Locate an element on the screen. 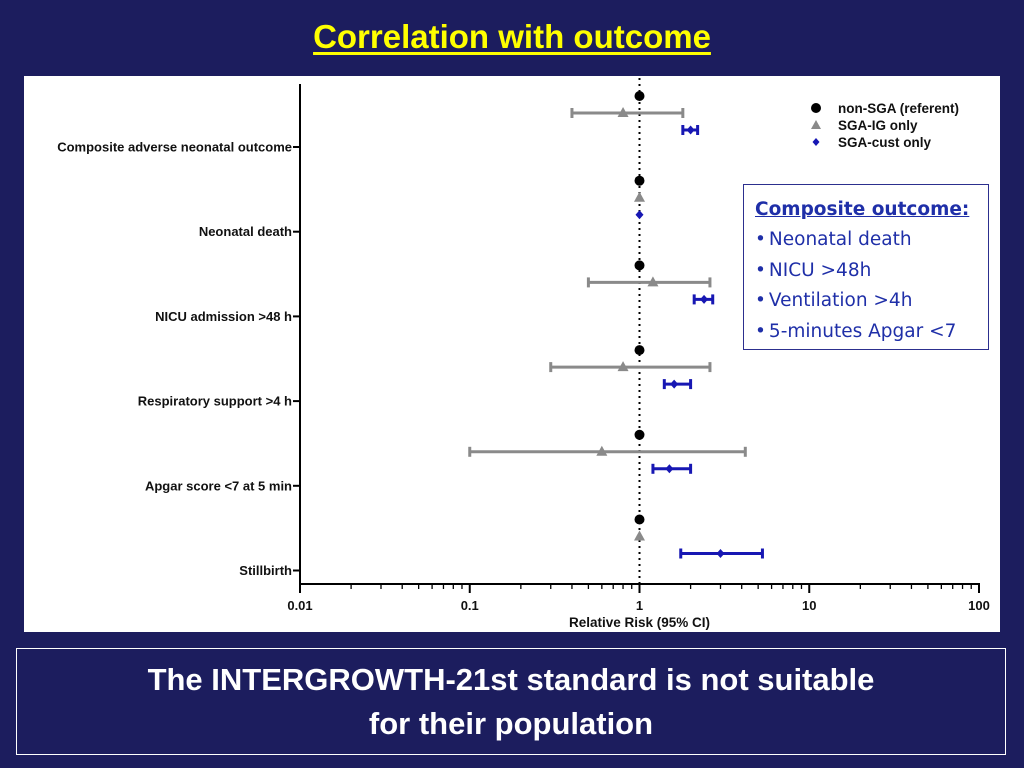 The image size is (1024, 768). x-tick-label: 0.01 is located at coordinates (299, 605).